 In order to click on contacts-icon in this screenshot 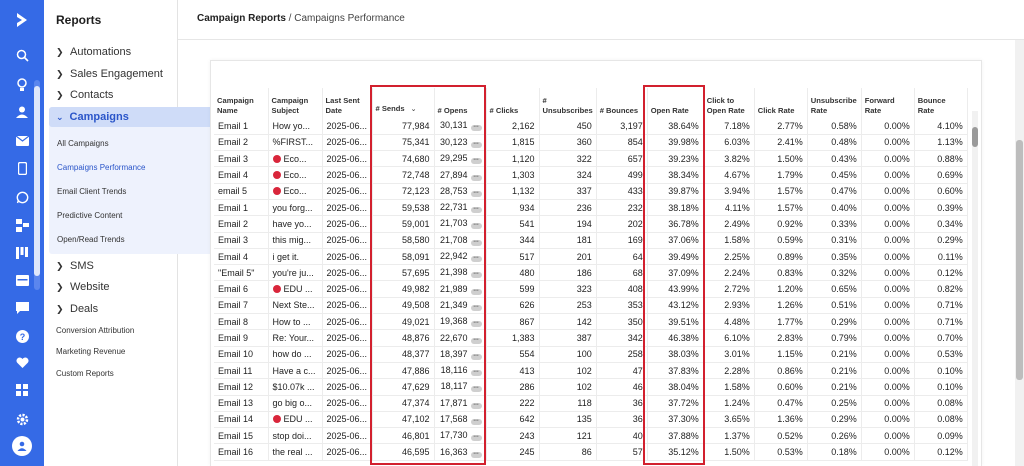, I will do `click(22, 112)`.